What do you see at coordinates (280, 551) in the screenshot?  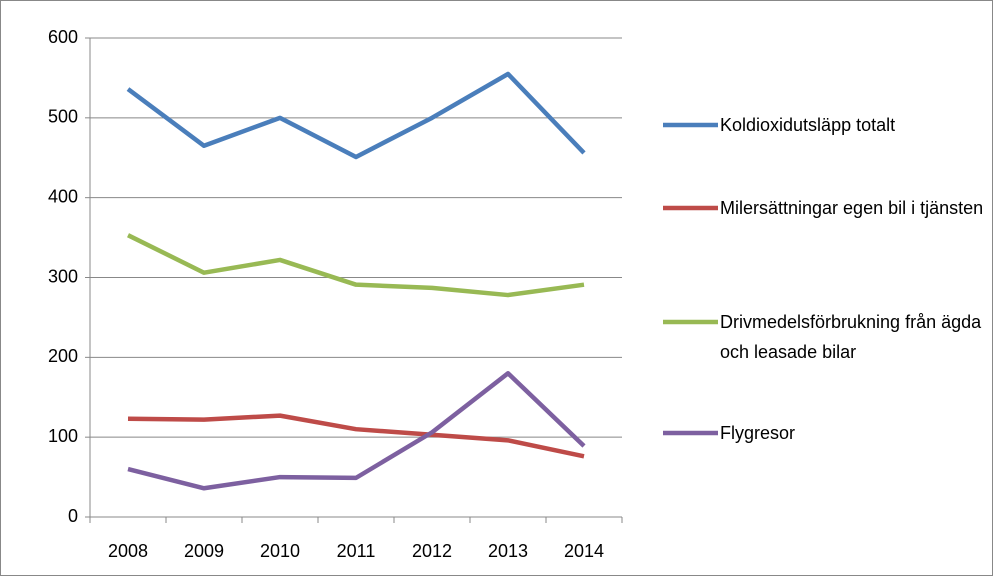 I see `x-tick-label: 2010` at bounding box center [280, 551].